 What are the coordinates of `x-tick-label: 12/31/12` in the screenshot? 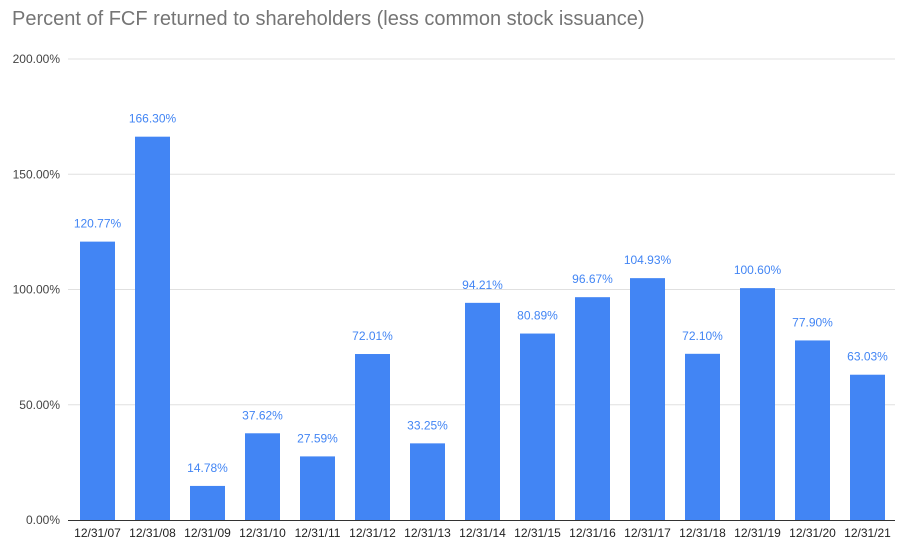 It's located at (372, 533).